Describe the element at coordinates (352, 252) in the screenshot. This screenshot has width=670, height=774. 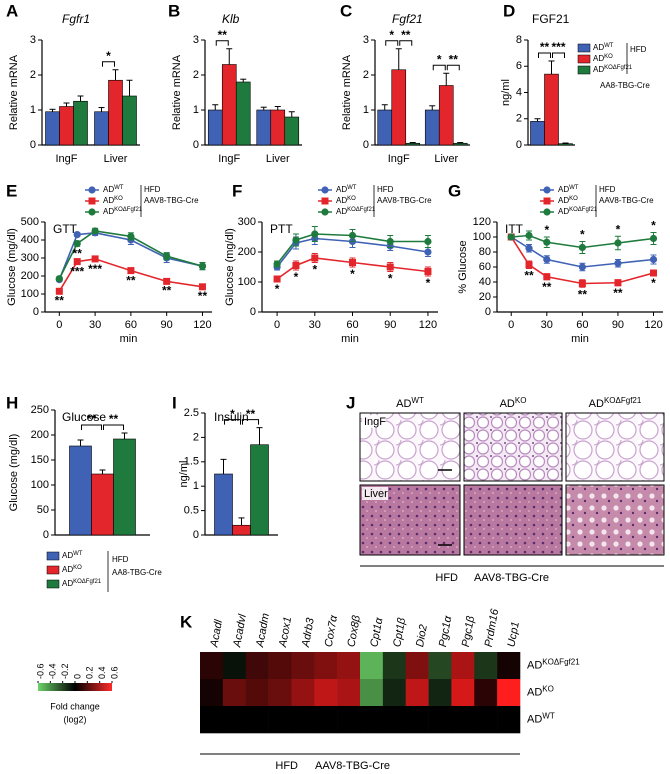
I see `series-line` at that location.